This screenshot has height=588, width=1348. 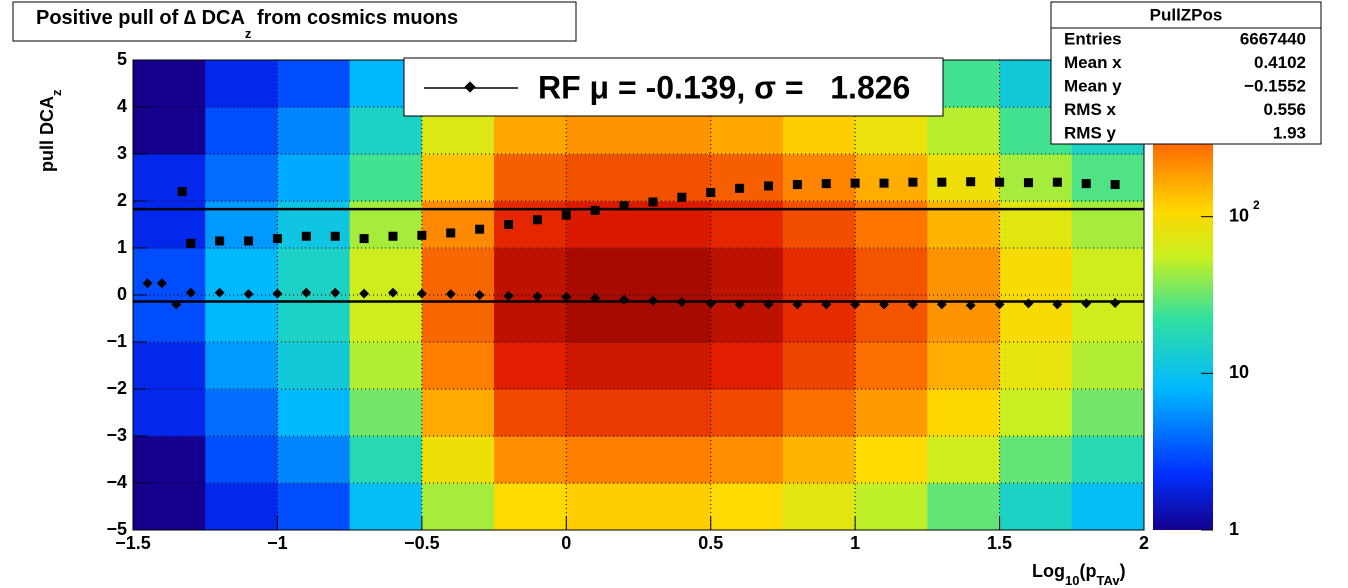 I want to click on x-tick-label: 0, so click(x=566, y=543).